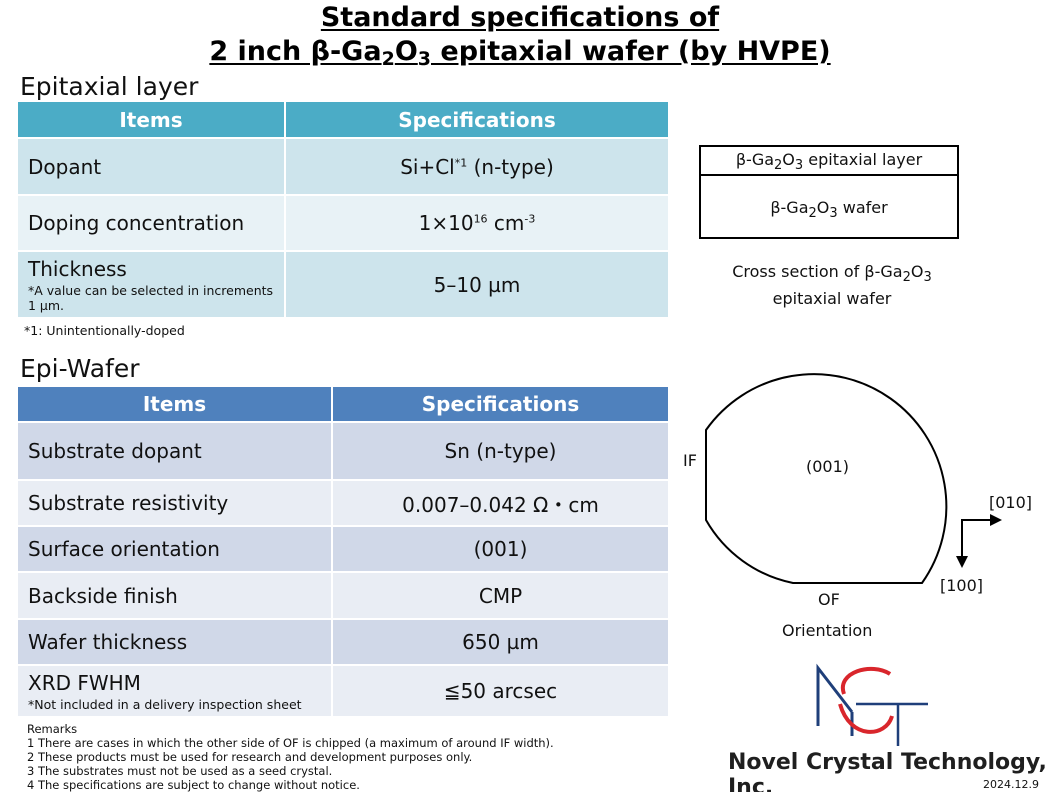 The width and height of the screenshot is (1048, 792). Describe the element at coordinates (1011, 784) in the screenshot. I see `document-date: 2024.12.9` at that location.